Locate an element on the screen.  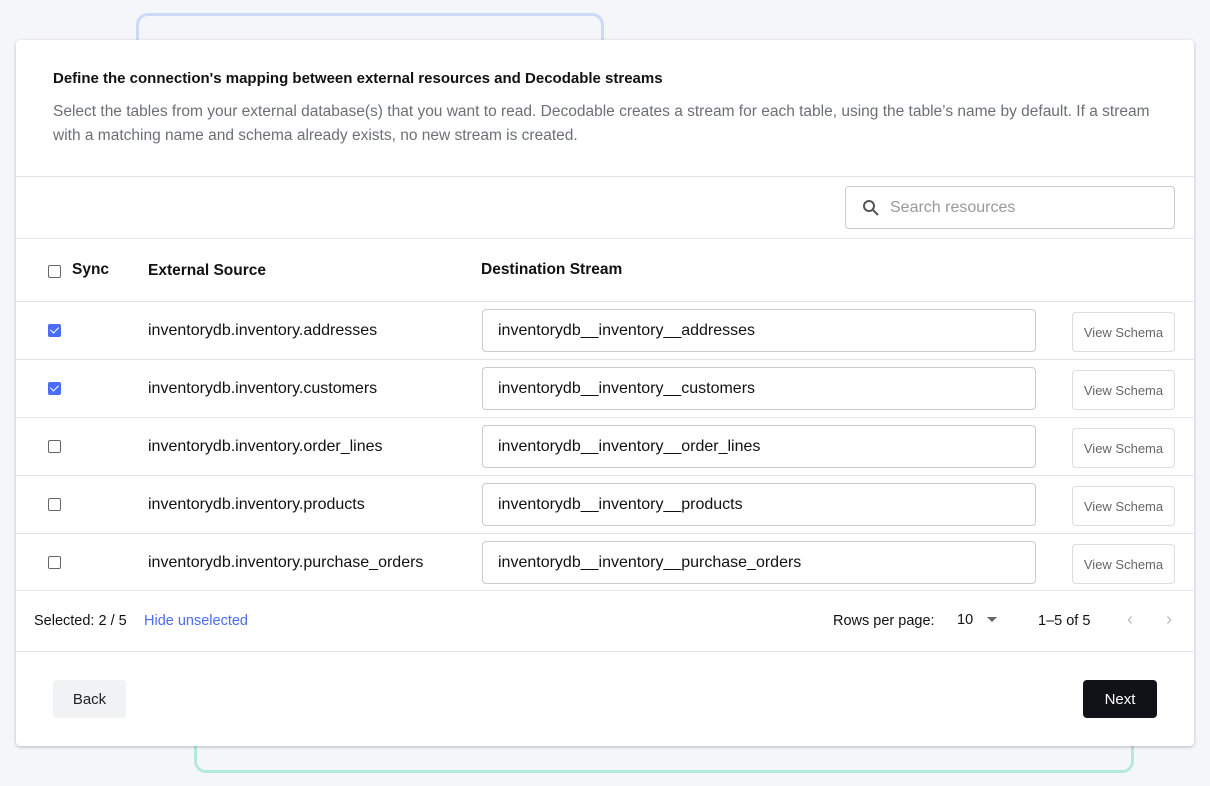
next-page-icon: › is located at coordinates (1169, 619).